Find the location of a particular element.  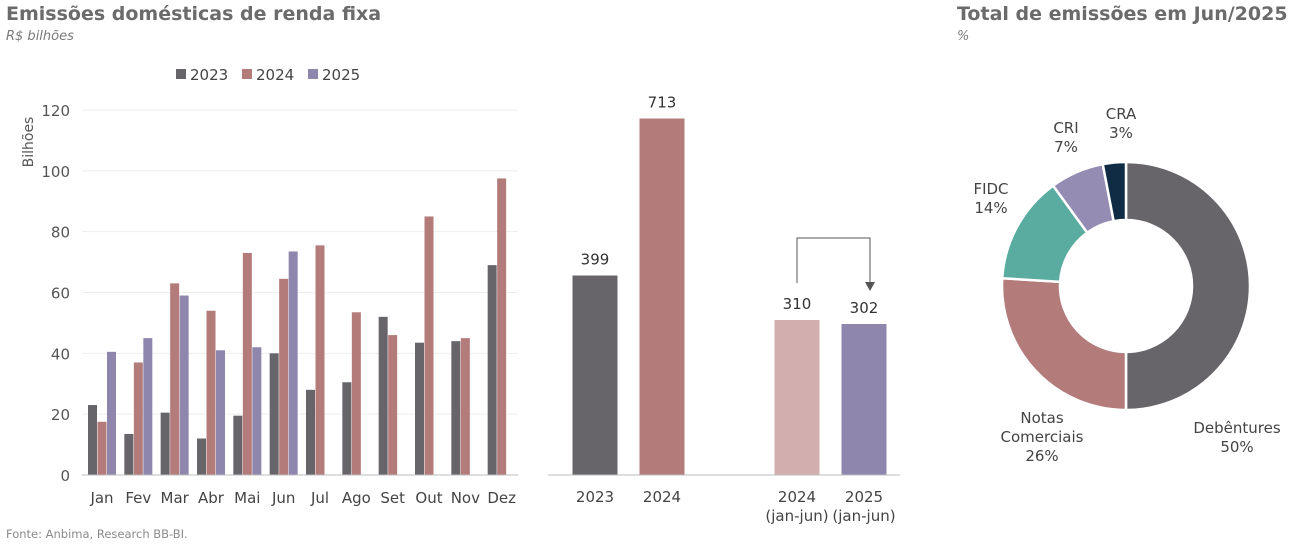

x-tick-label: Jan is located at coordinates (101, 498).